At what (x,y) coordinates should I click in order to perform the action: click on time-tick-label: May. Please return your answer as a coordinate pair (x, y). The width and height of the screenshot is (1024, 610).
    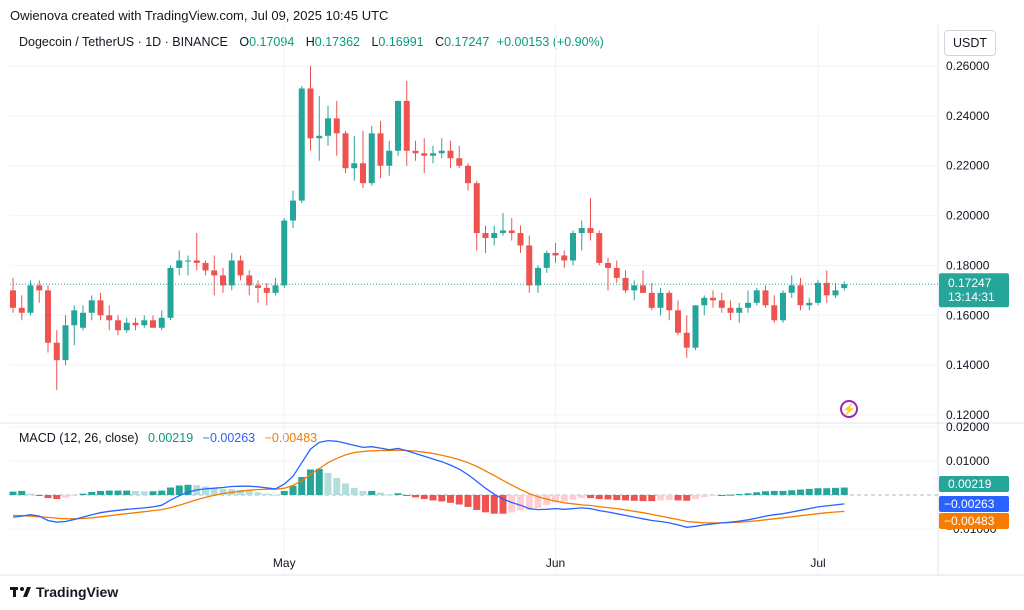
    Looking at the image, I should click on (284, 563).